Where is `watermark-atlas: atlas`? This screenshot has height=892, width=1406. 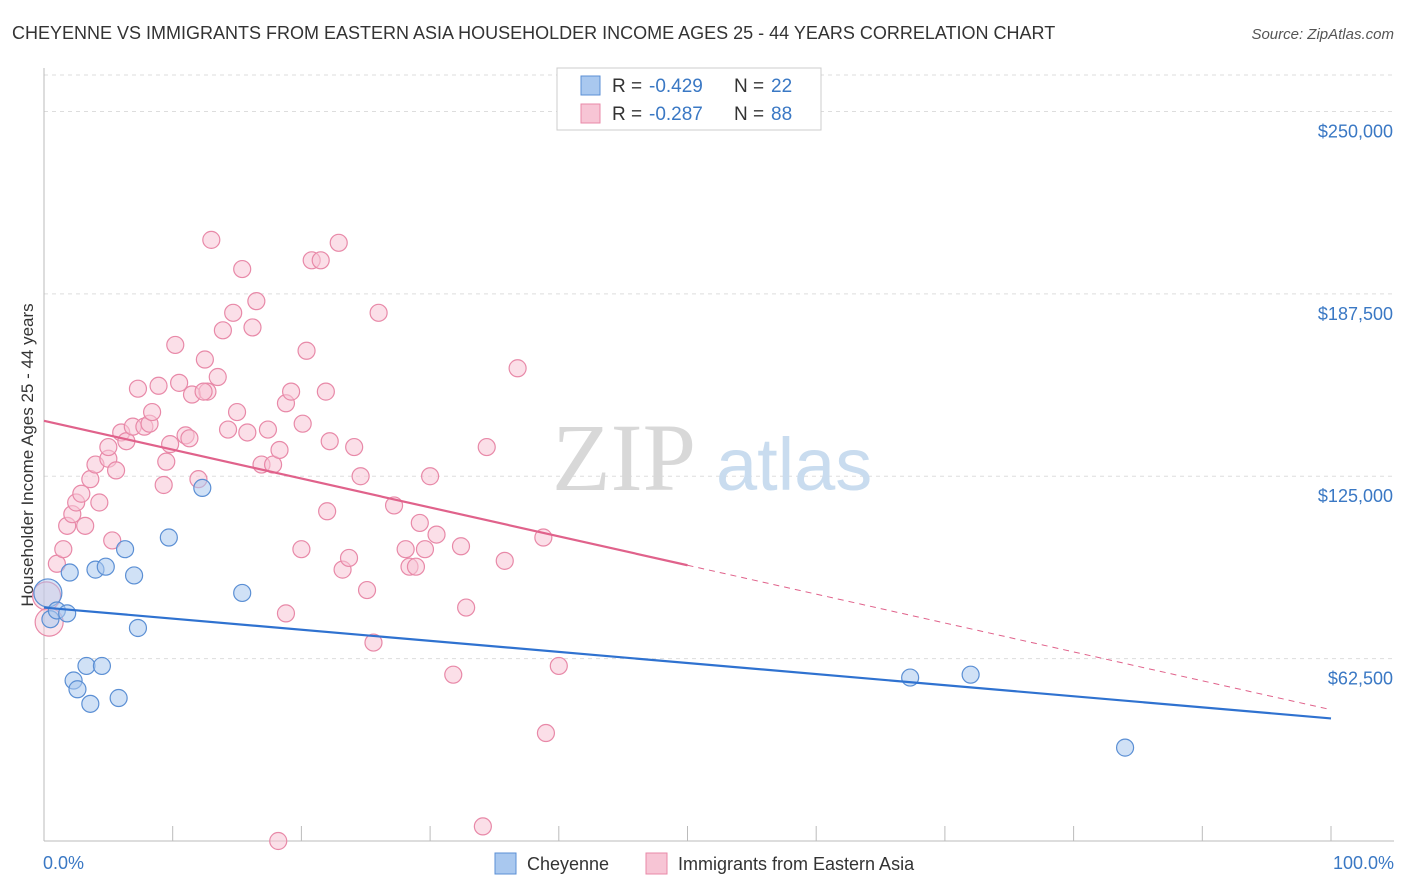 watermark-atlas: atlas is located at coordinates (794, 464).